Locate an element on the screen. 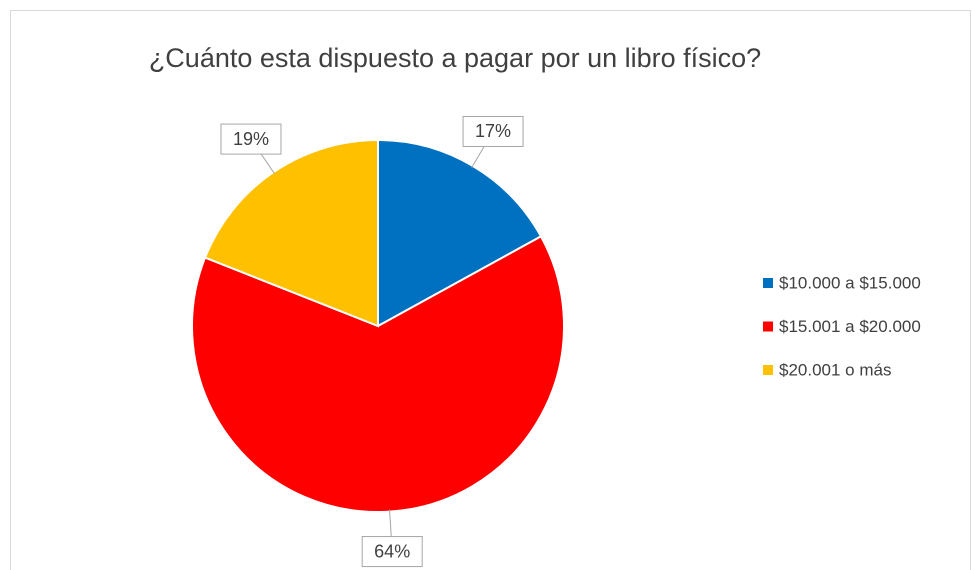  data-label: 64% is located at coordinates (392, 551).